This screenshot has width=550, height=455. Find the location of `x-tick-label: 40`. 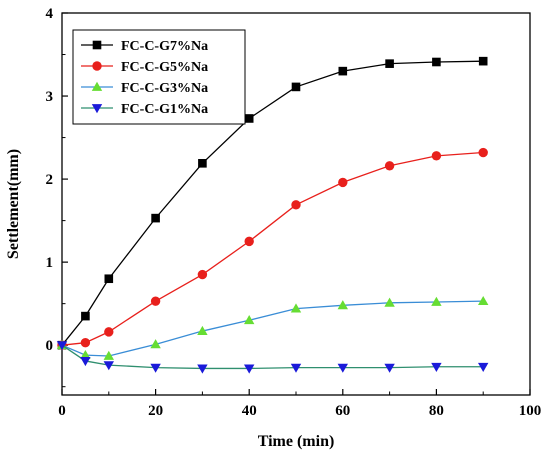

x-tick-label: 40 is located at coordinates (249, 411).